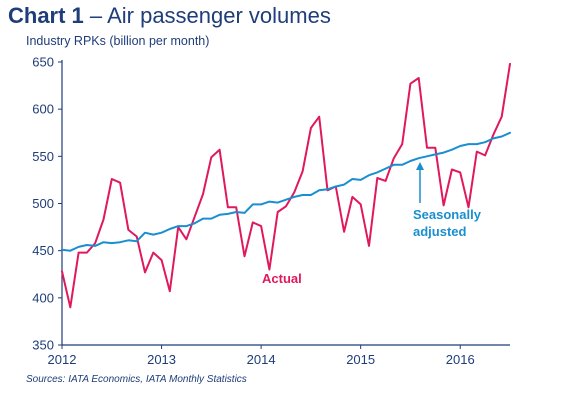 The height and width of the screenshot is (403, 571). Describe the element at coordinates (447, 214) in the screenshot. I see `sa-series-label-line1: Seasonally` at that location.